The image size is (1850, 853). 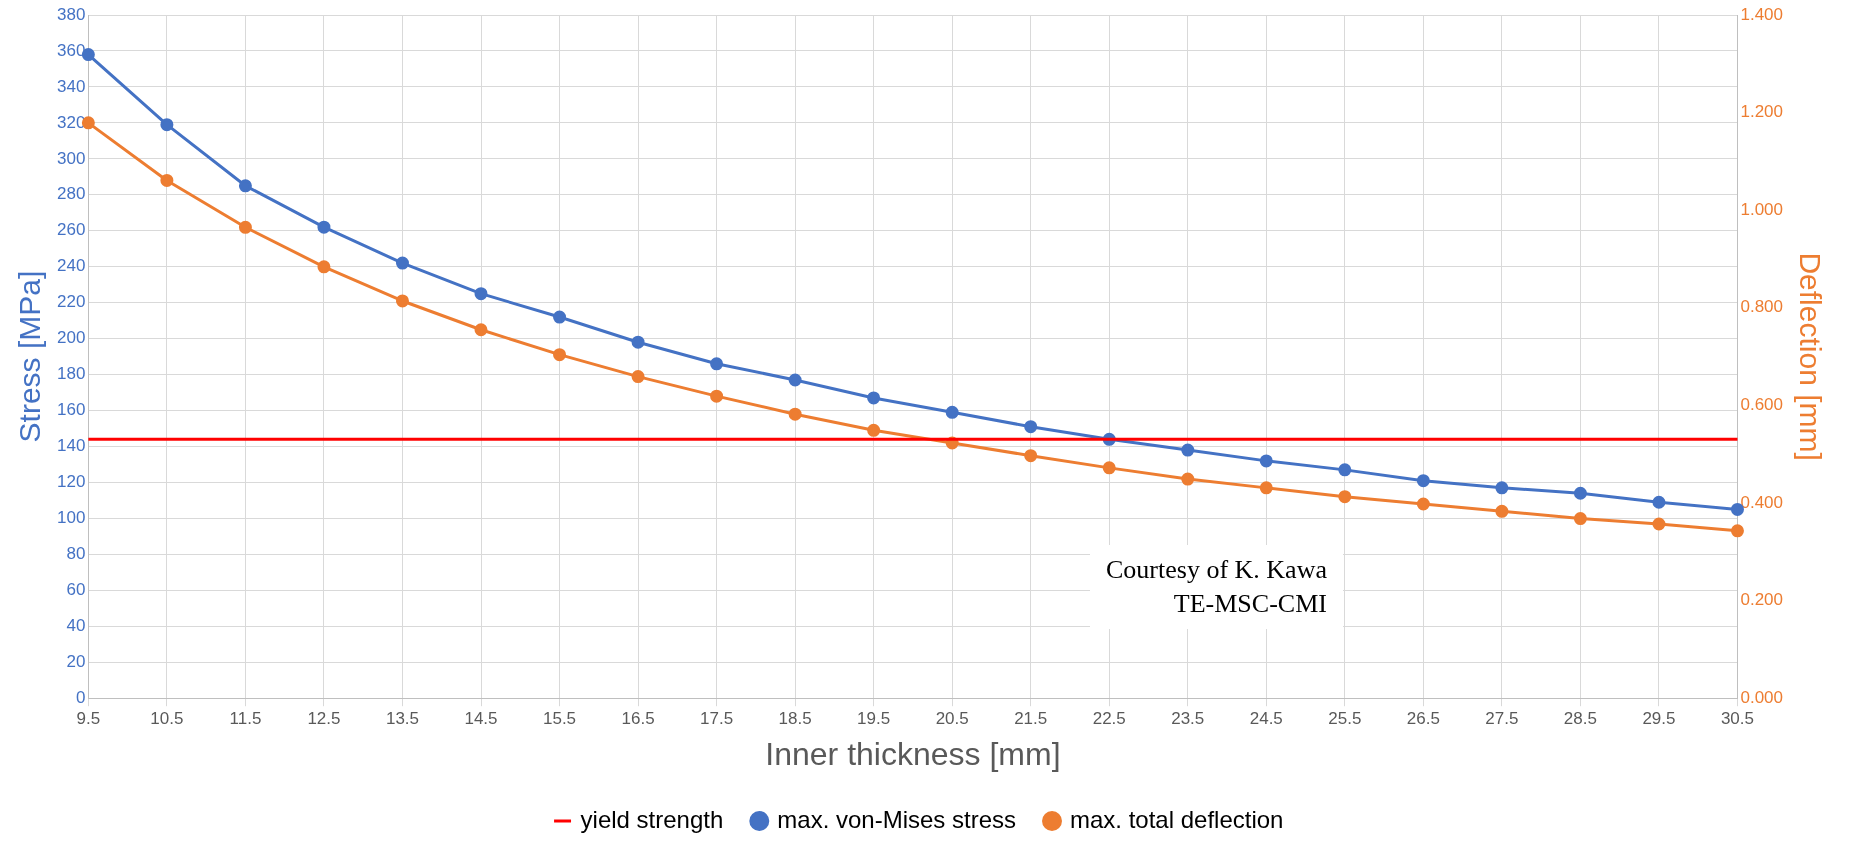 What do you see at coordinates (652, 819) in the screenshot?
I see `legend-label: yield strength` at bounding box center [652, 819].